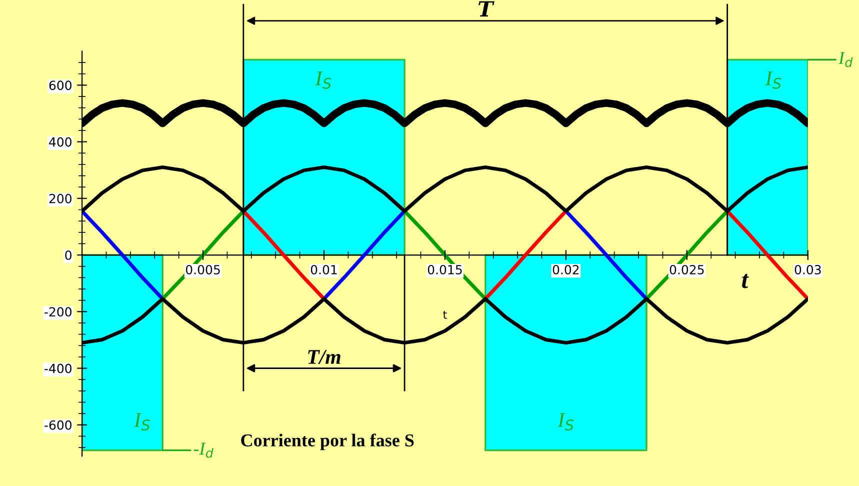  I want to click on y-tick-label: -600, so click(58, 425).